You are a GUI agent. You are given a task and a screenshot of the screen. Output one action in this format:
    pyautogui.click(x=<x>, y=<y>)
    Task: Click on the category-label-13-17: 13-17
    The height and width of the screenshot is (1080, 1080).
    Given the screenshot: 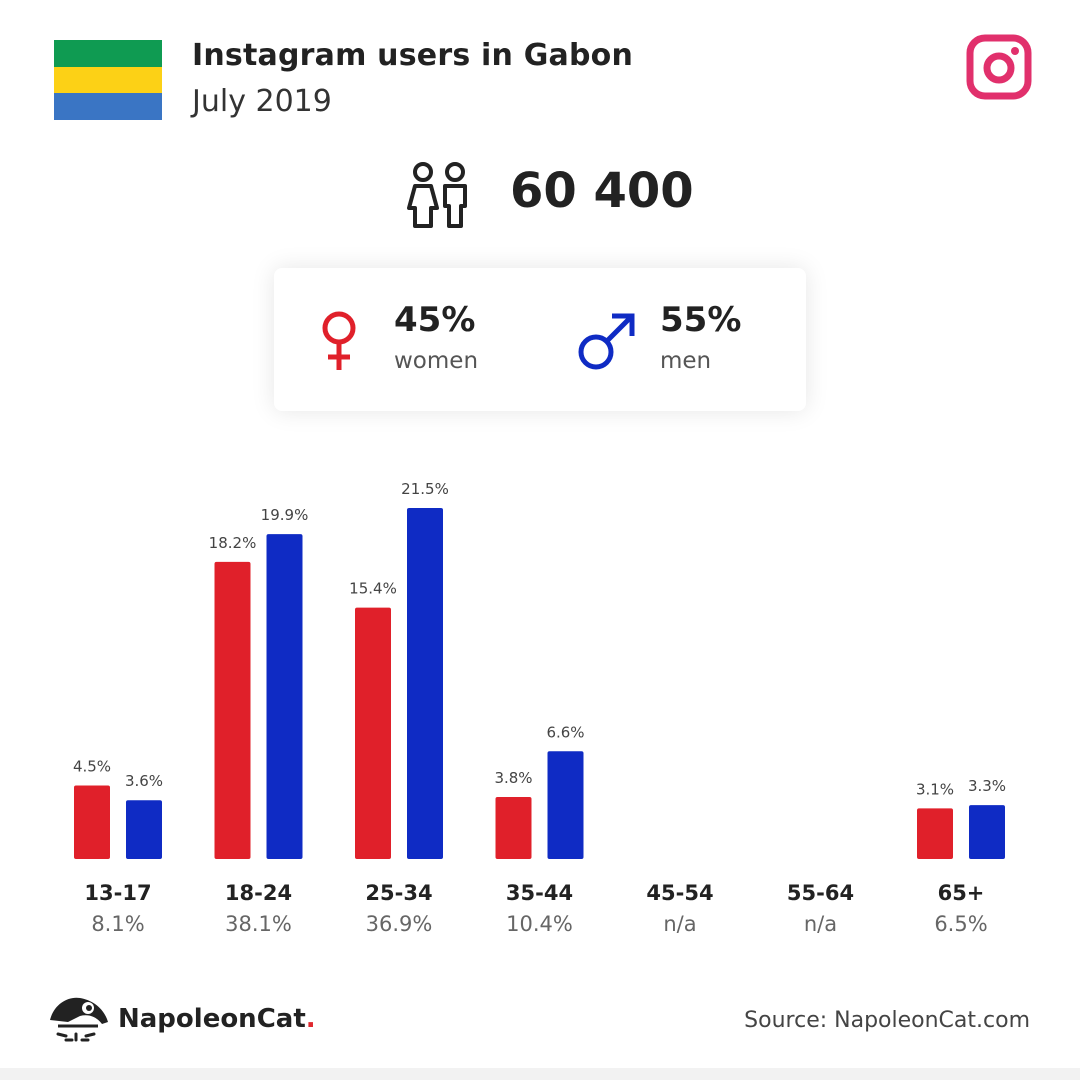 What is the action you would take?
    pyautogui.click(x=117, y=893)
    